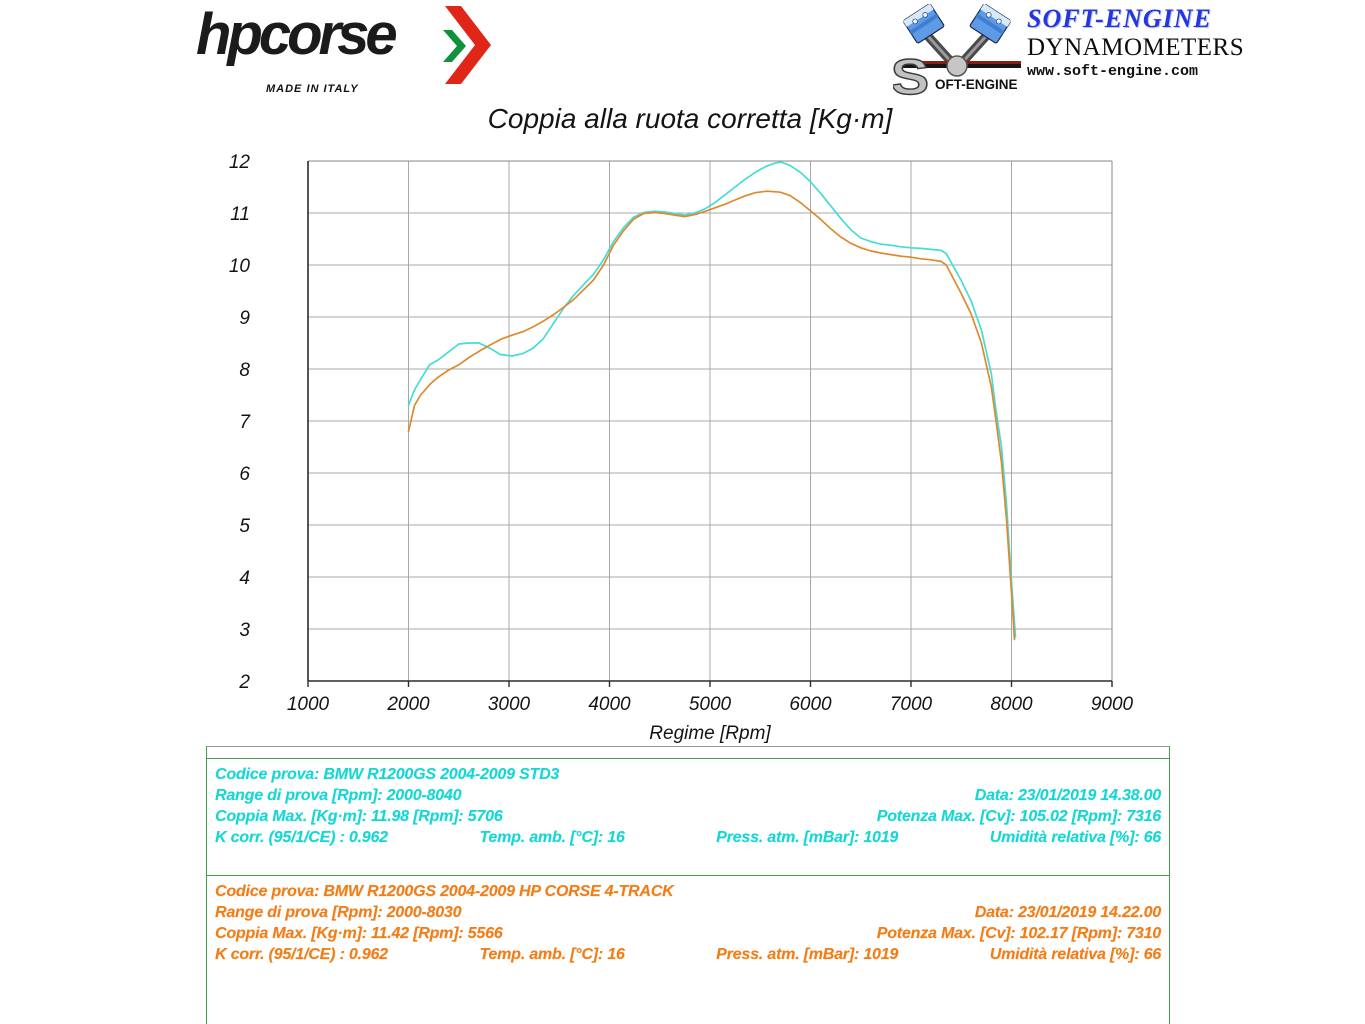 The width and height of the screenshot is (1365, 1024). I want to click on y-tick-label: 12, so click(240, 162).